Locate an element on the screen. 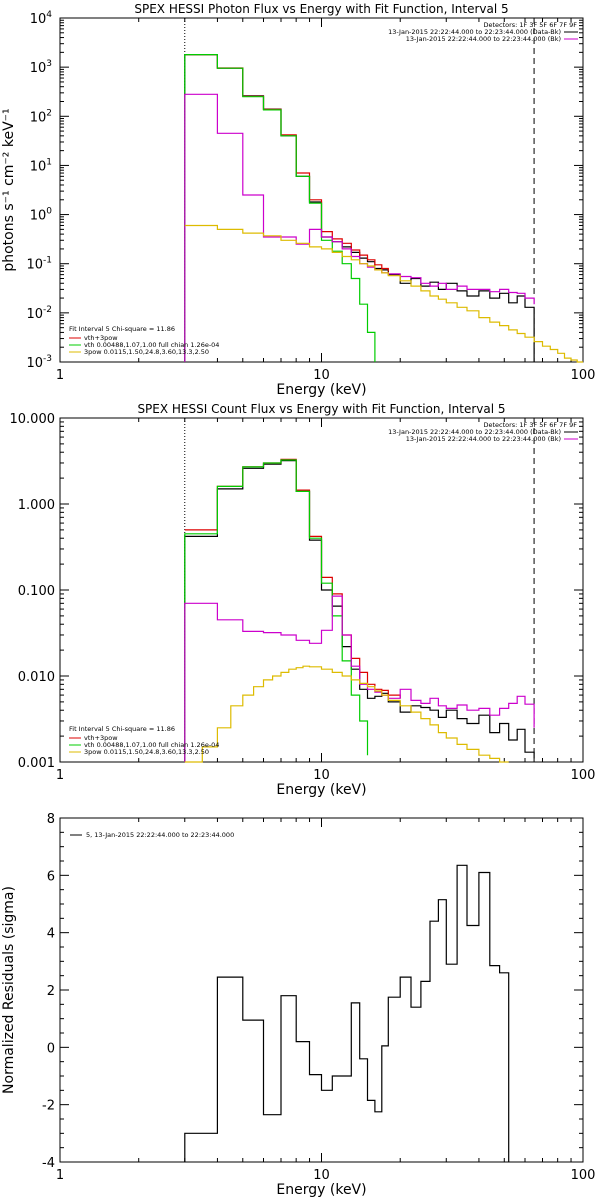  y-tick-label: 6 is located at coordinates (51, 876).